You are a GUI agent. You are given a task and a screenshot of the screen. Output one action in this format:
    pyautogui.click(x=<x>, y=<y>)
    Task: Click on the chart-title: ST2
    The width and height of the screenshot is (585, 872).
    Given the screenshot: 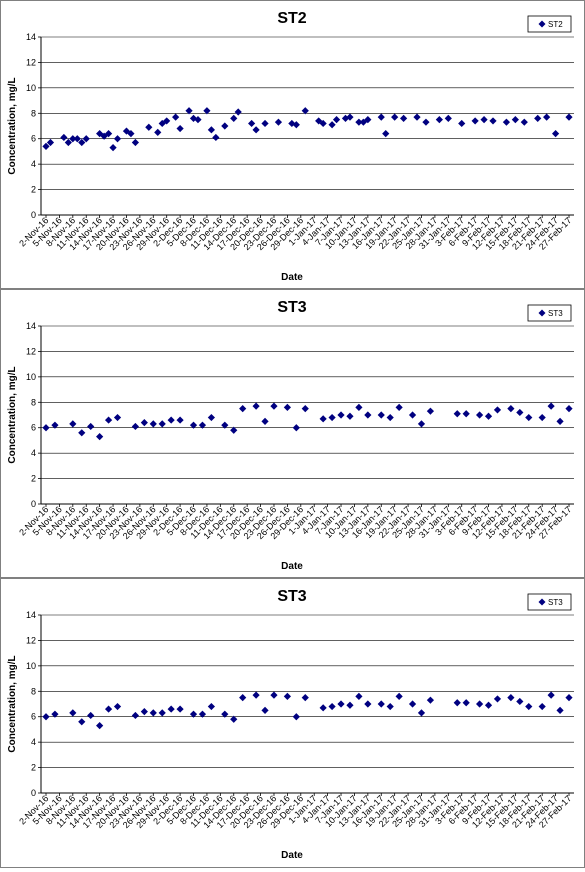 What is the action you would take?
    pyautogui.click(x=291, y=18)
    